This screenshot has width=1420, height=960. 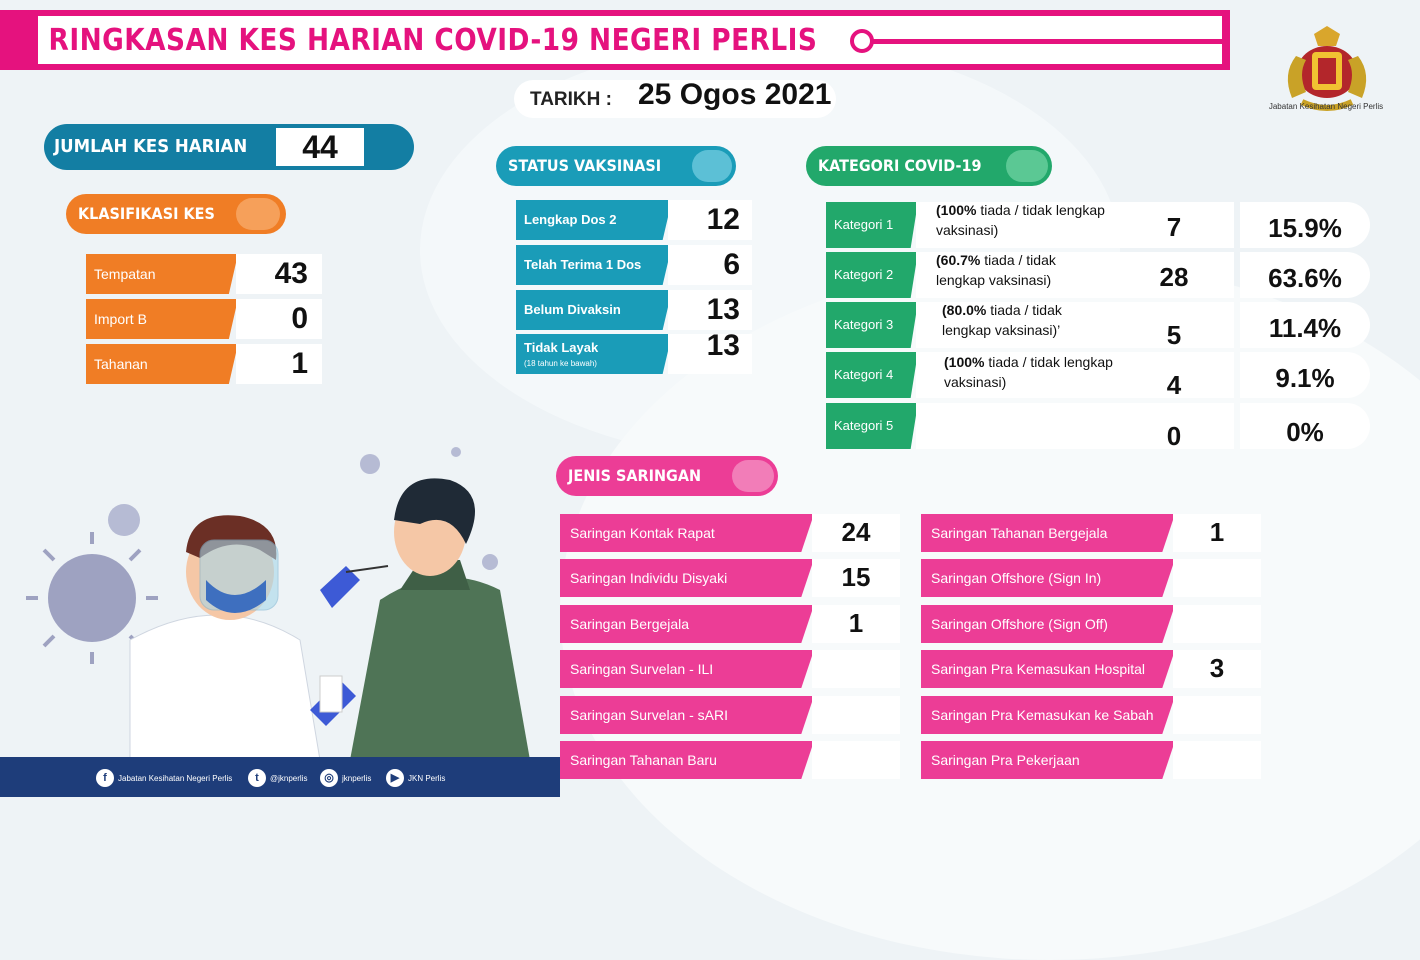 What do you see at coordinates (1174, 385) in the screenshot?
I see `kategori-count: 4` at bounding box center [1174, 385].